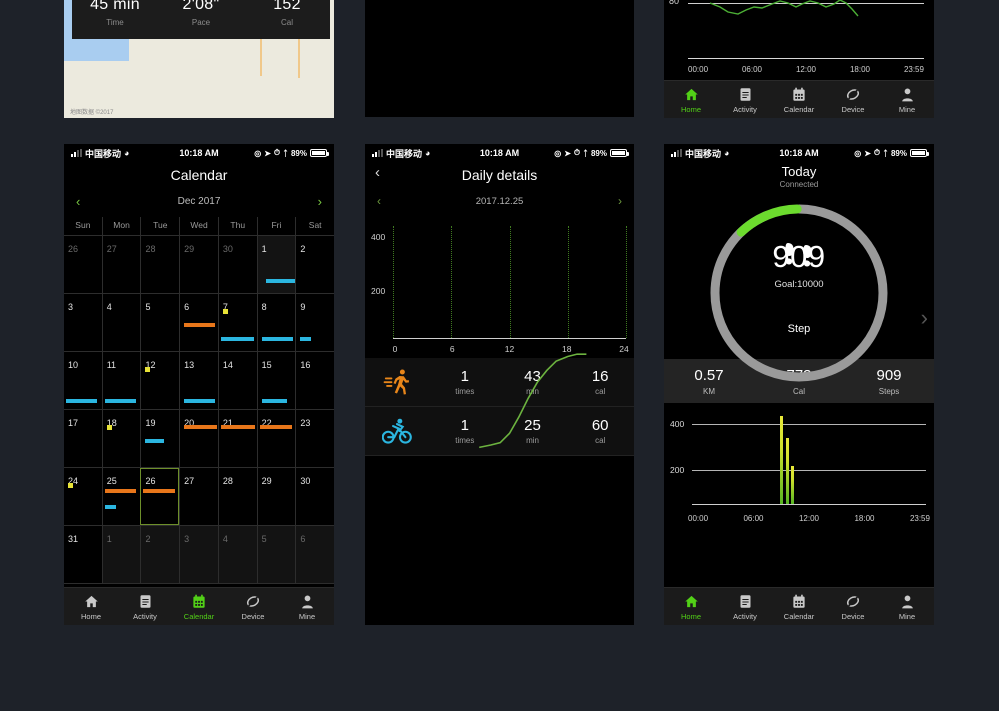 This screenshot has width=999, height=711. Describe the element at coordinates (83, 380) in the screenshot. I see `calendar-day-cell: 10` at that location.